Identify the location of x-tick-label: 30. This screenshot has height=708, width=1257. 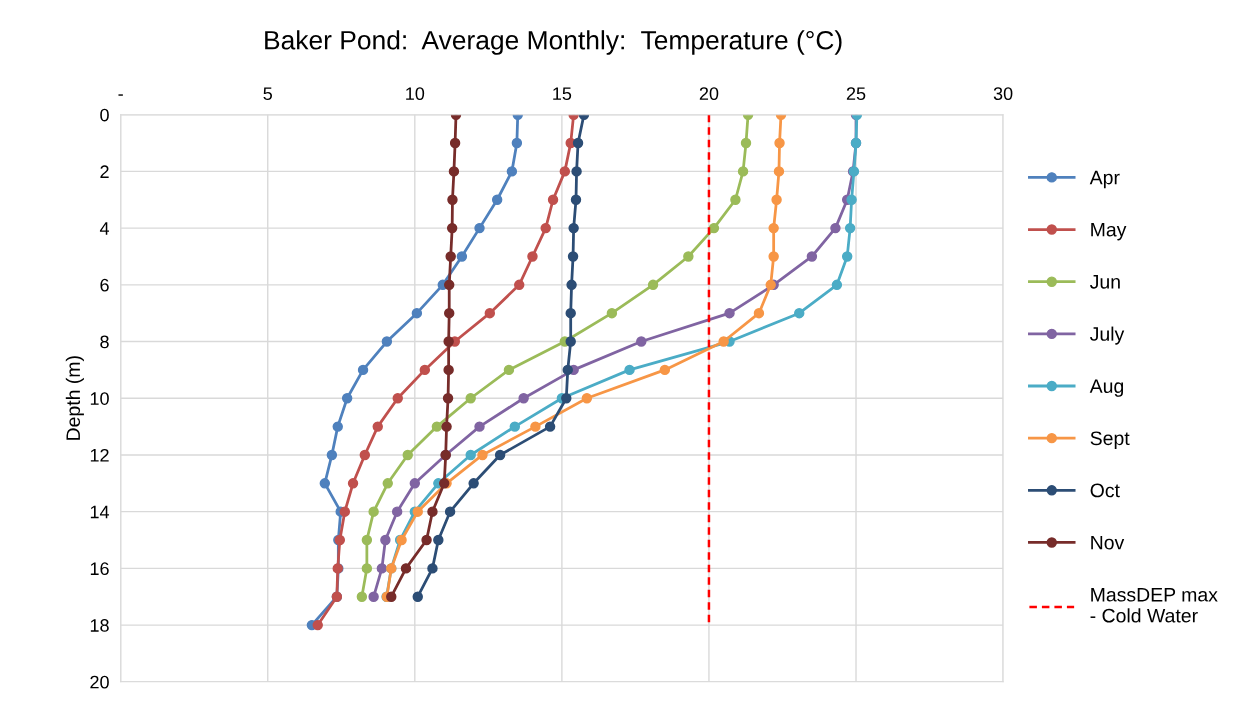
(1003, 94).